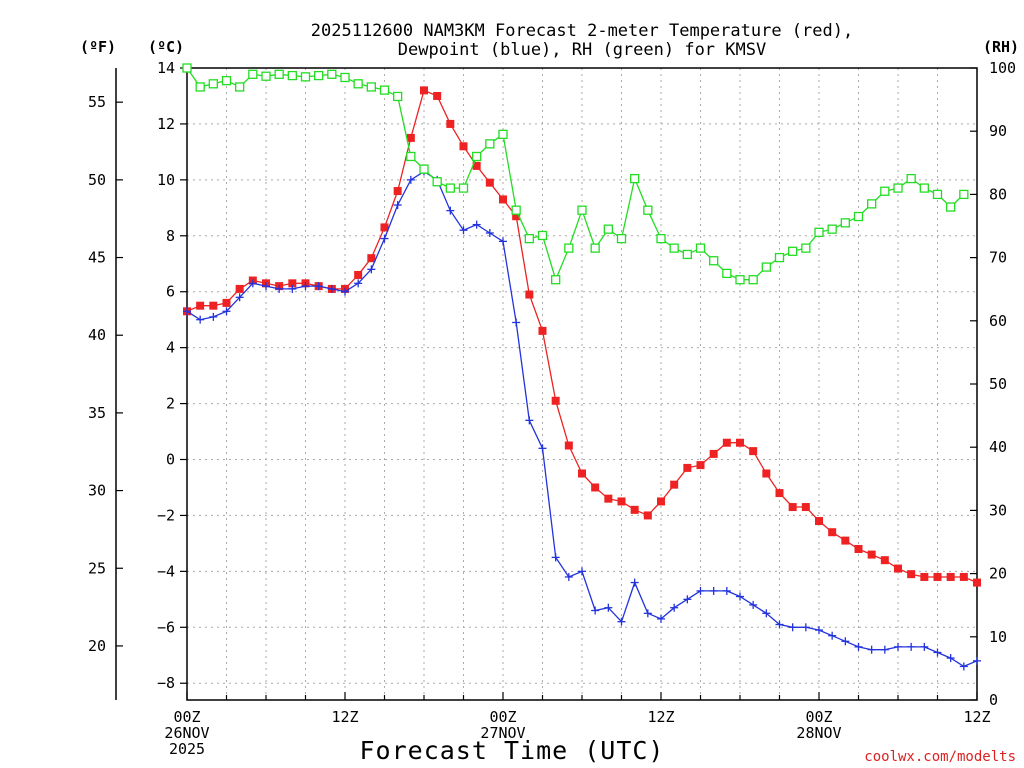 This screenshot has width=1024, height=768. What do you see at coordinates (166, 571) in the screenshot?
I see `celsius-tick-label: −4` at bounding box center [166, 571].